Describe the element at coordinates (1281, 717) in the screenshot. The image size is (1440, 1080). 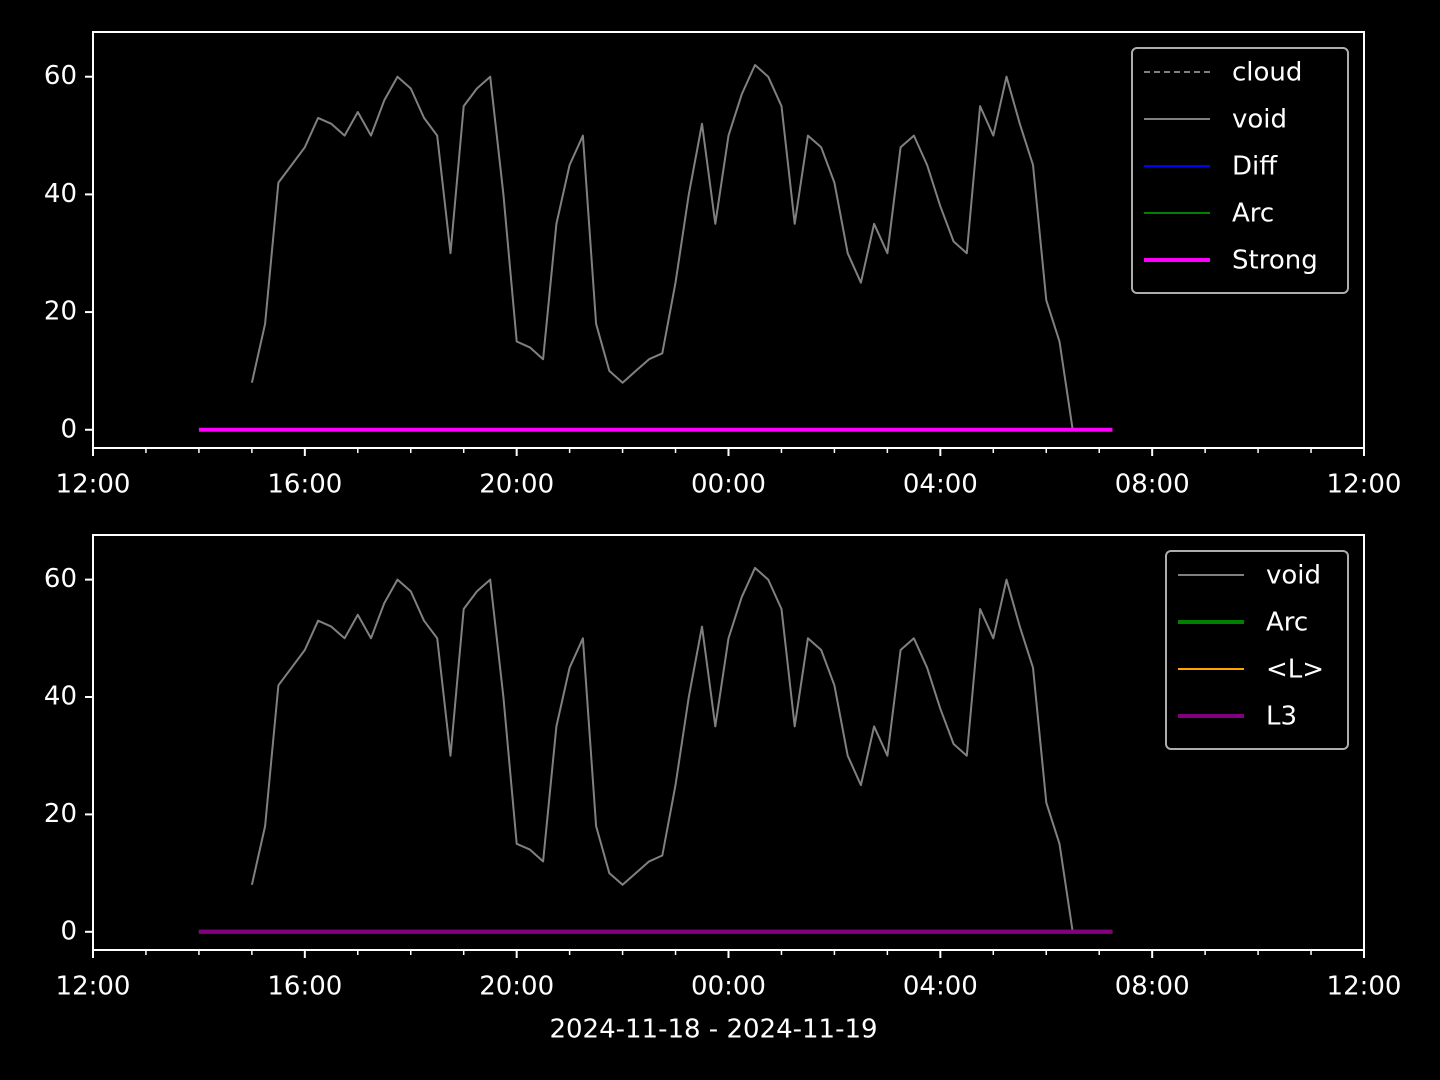
I see `legend-label: L3` at that location.